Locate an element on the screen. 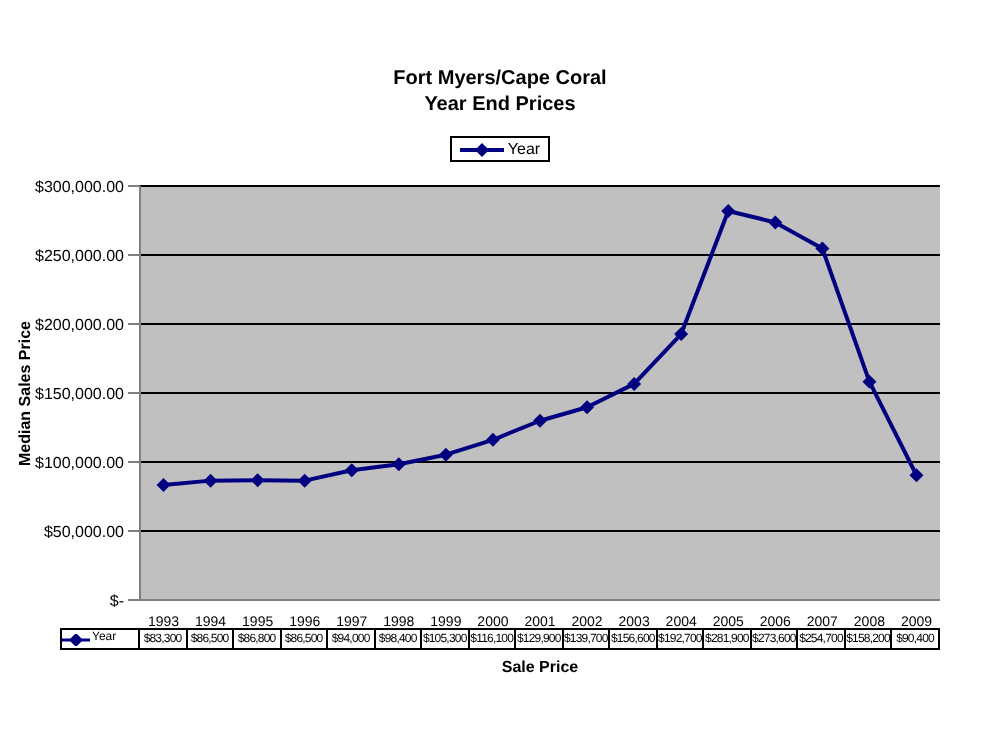 The width and height of the screenshot is (1000, 750). y-tick-label: $50,000.00 is located at coordinates (84, 531).